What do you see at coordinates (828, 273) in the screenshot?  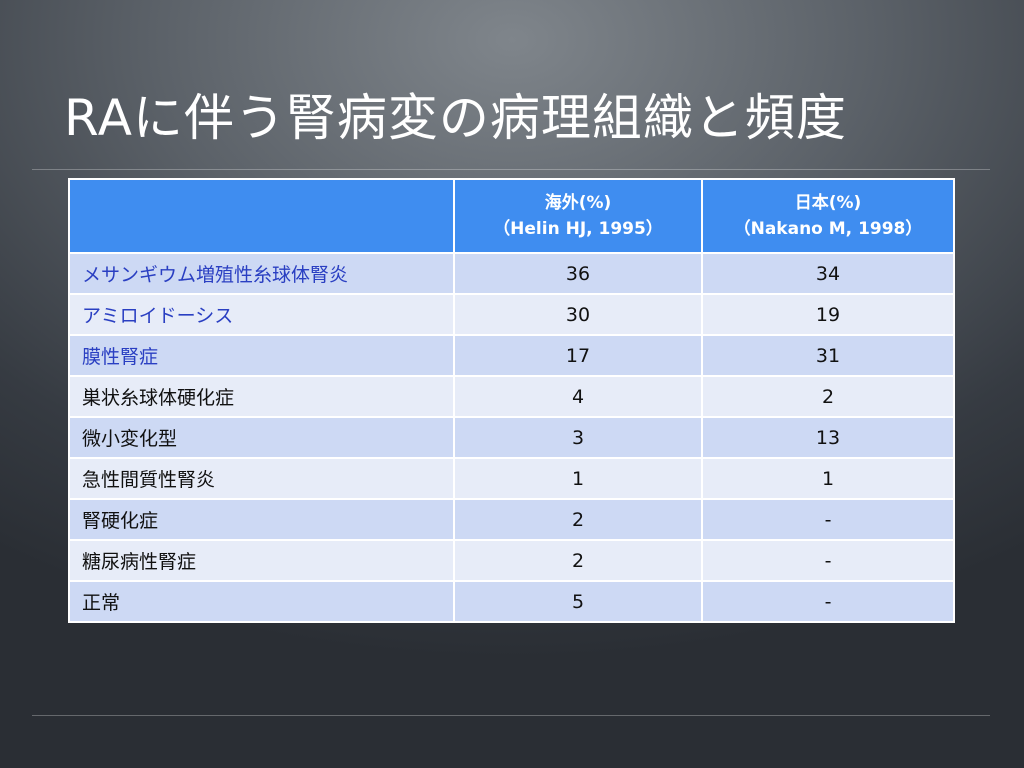 I see `japan-value: 34` at bounding box center [828, 273].